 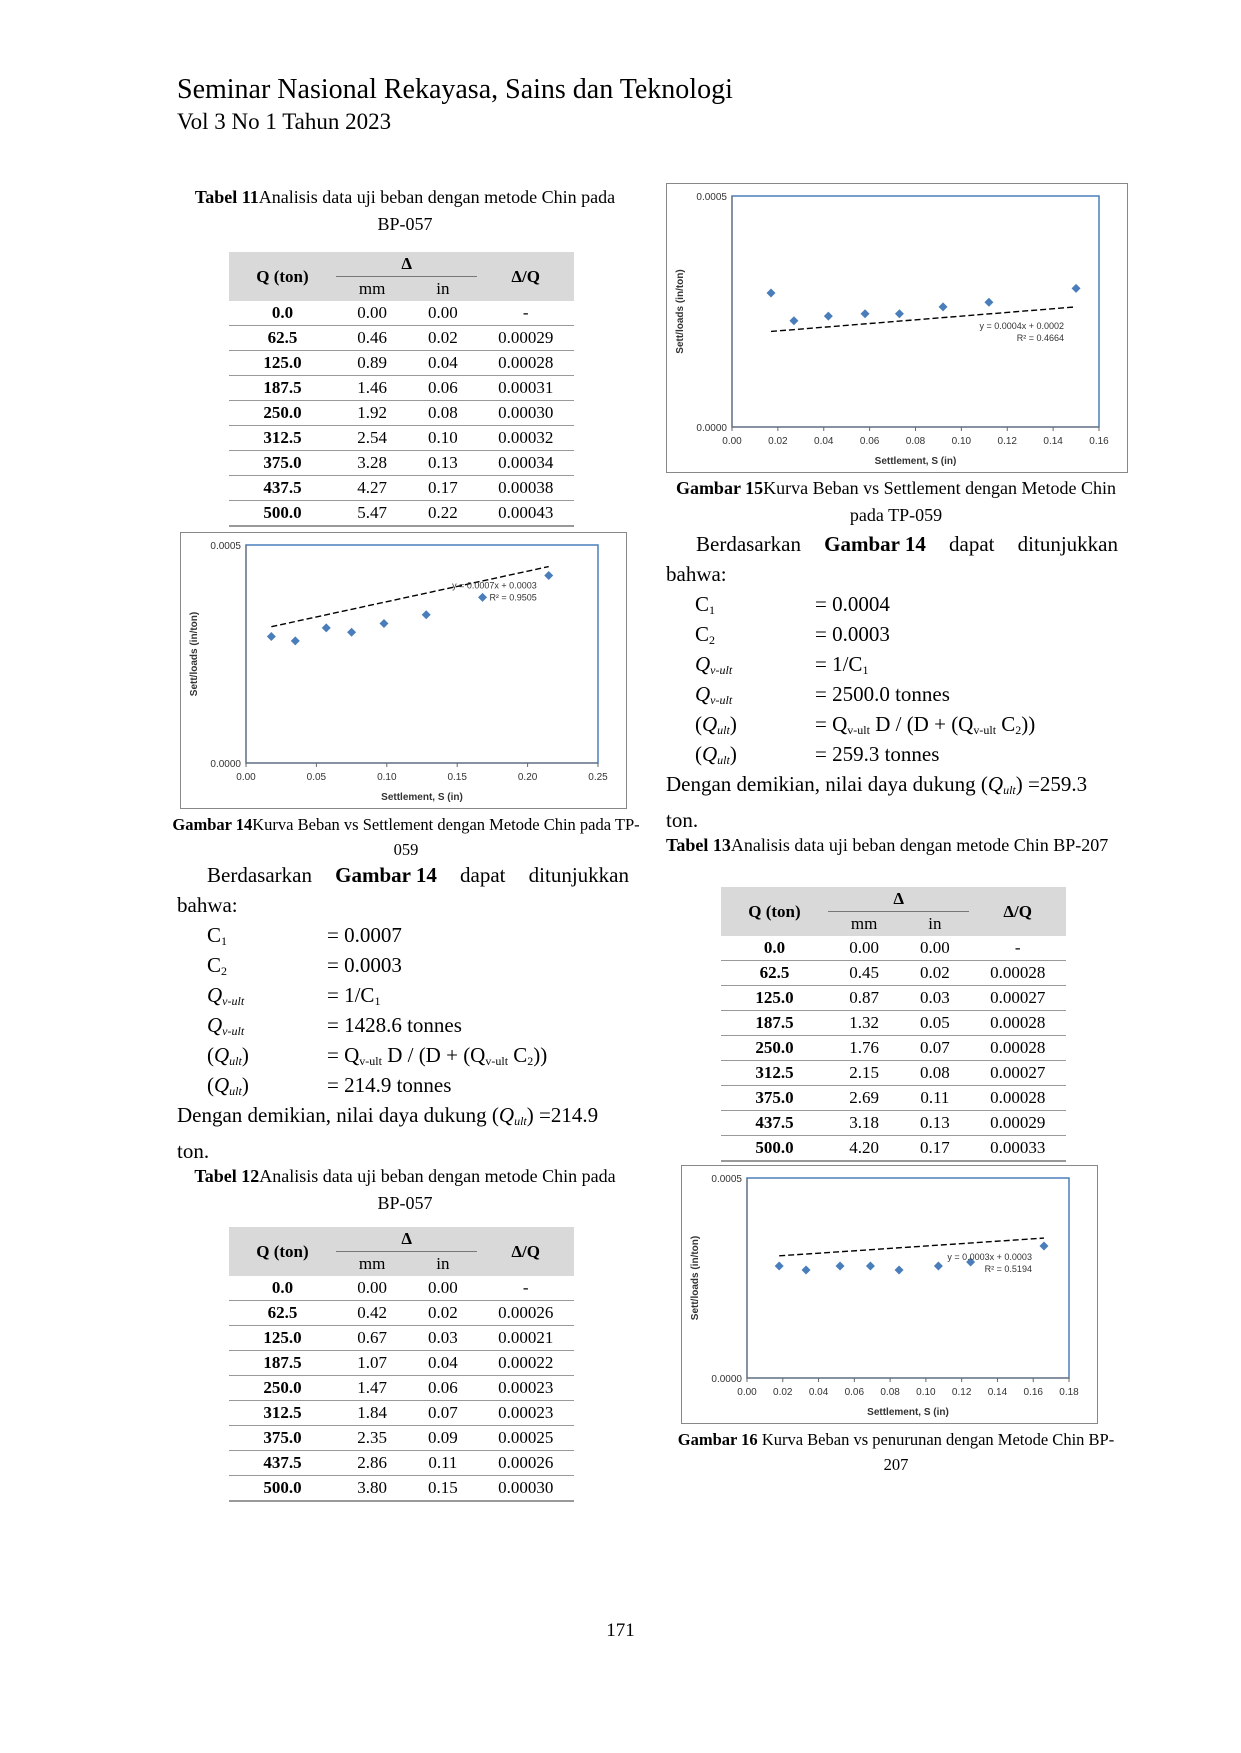 I want to click on table-row: 500.0 4.20 0.17 0.00033, so click(x=893, y=1148).